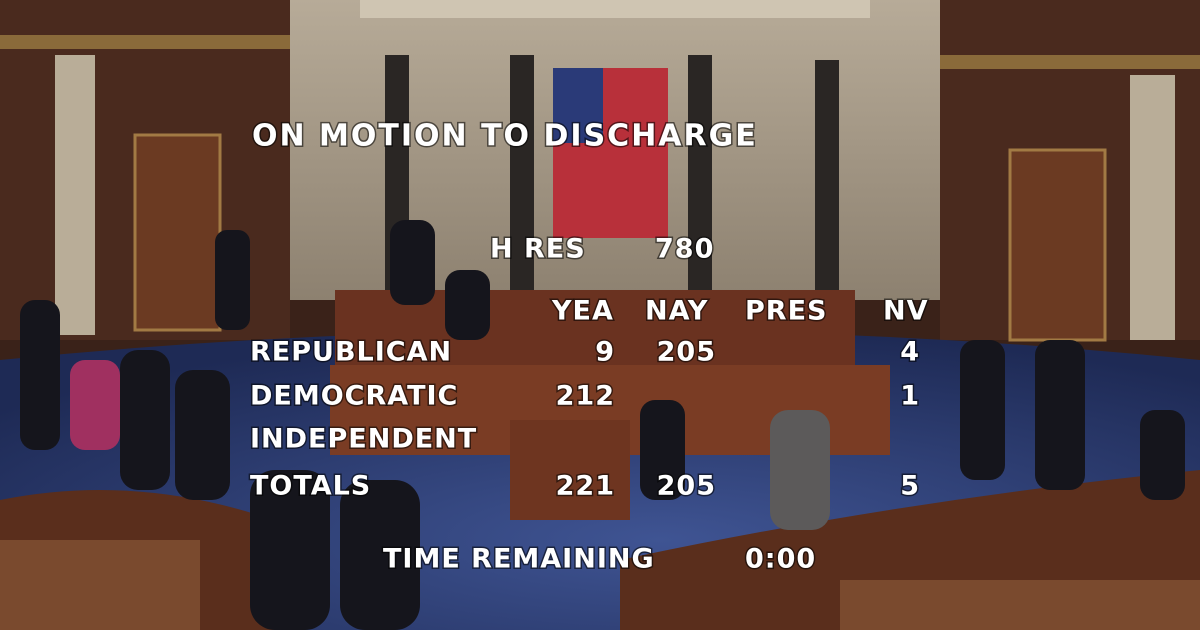 The image size is (1200, 630). What do you see at coordinates (519, 559) in the screenshot?
I see `time-label: TIME REMAINING` at bounding box center [519, 559].